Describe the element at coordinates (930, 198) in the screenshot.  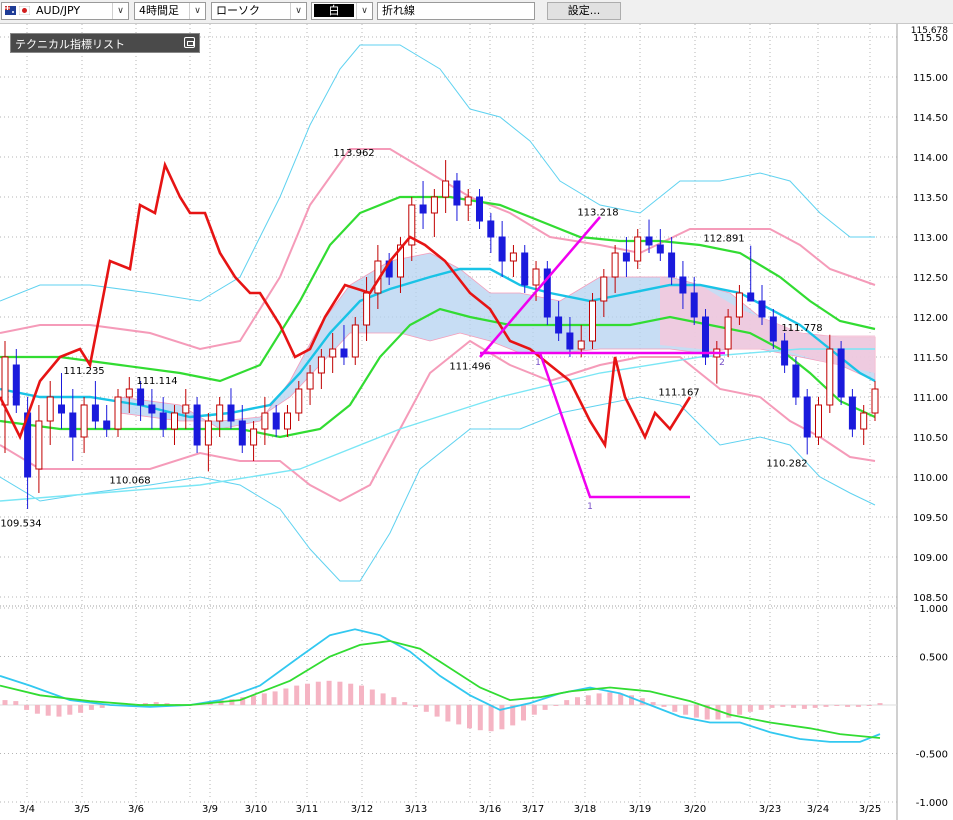
I see `price-axis-label: 113.50` at that location.